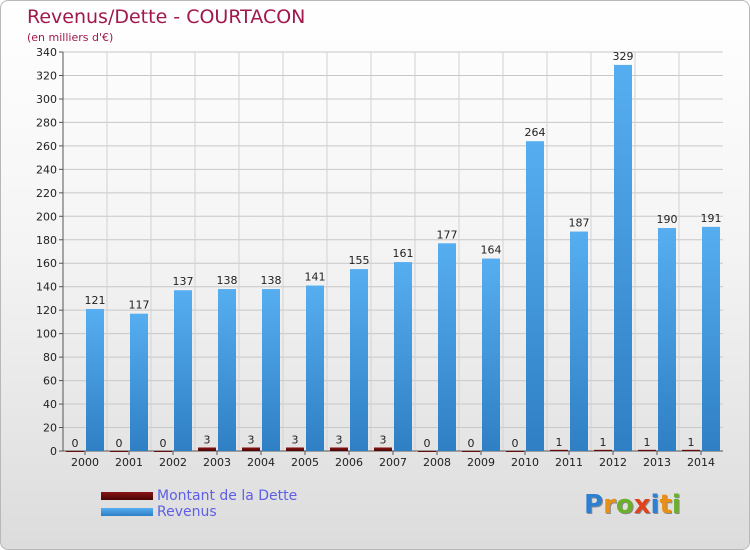 This screenshot has width=750, height=550. I want to click on data-label-revenus: 161, so click(403, 253).